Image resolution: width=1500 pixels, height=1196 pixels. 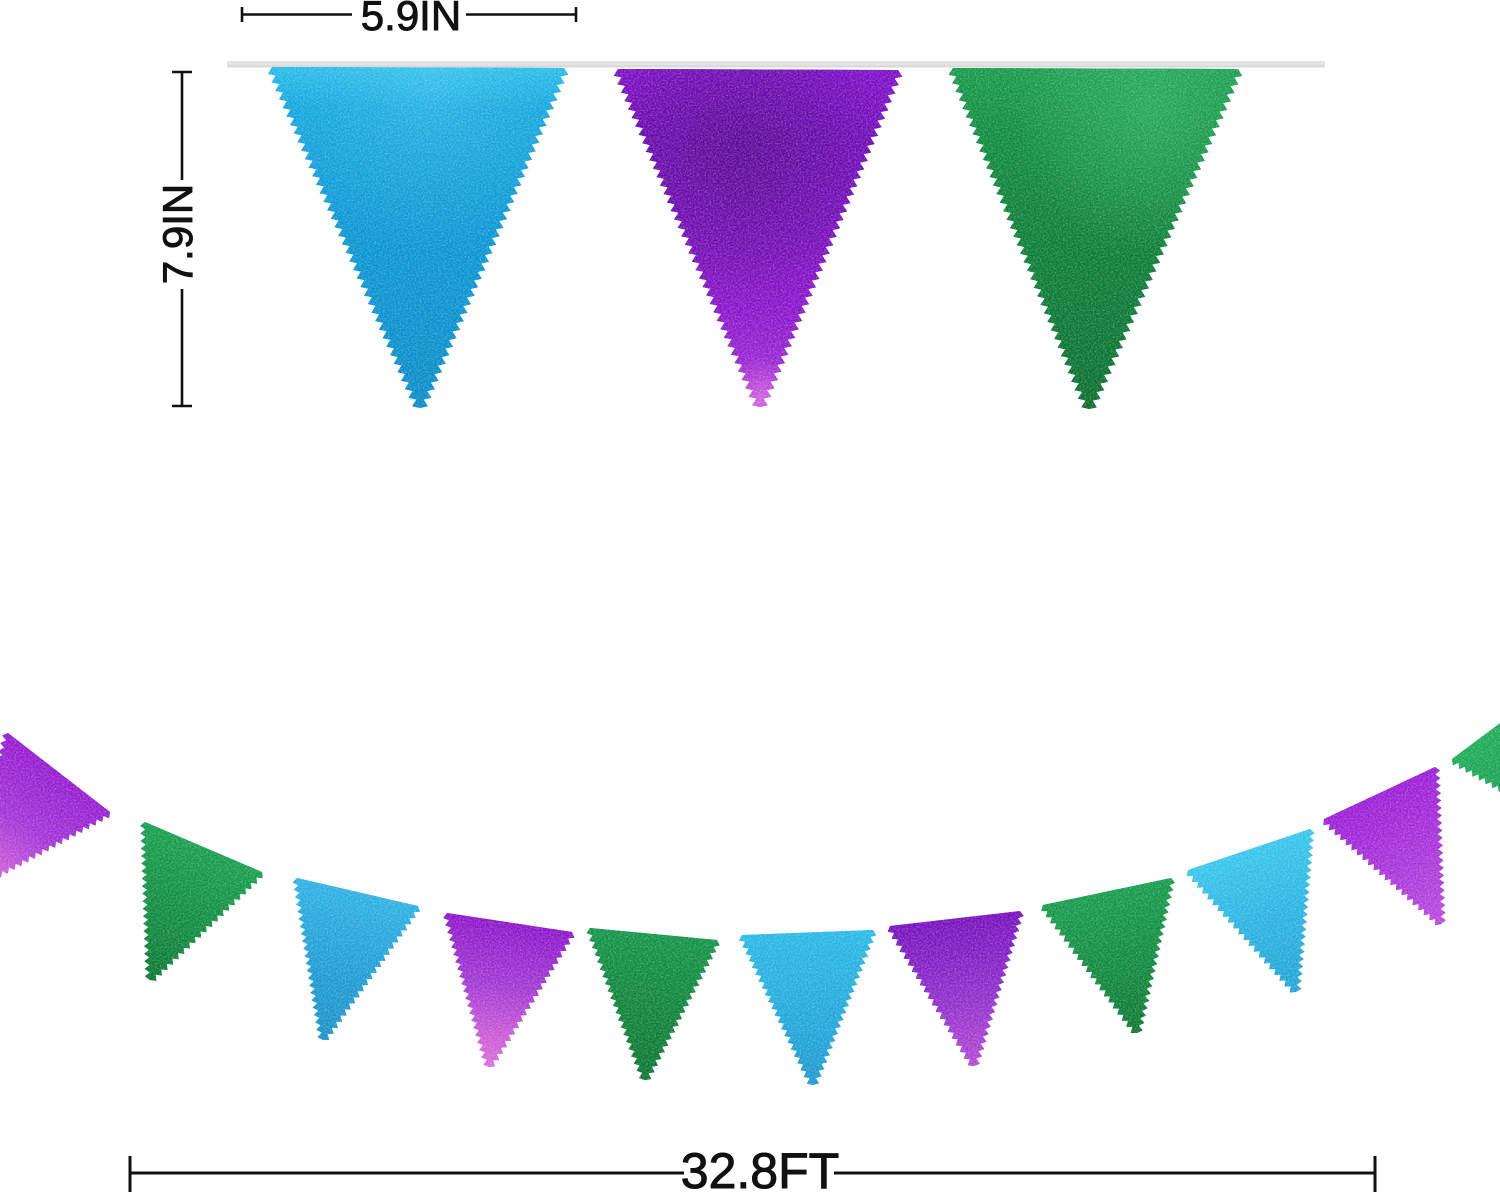 What do you see at coordinates (411, 19) in the screenshot?
I see `svg-text: 5.9IN` at bounding box center [411, 19].